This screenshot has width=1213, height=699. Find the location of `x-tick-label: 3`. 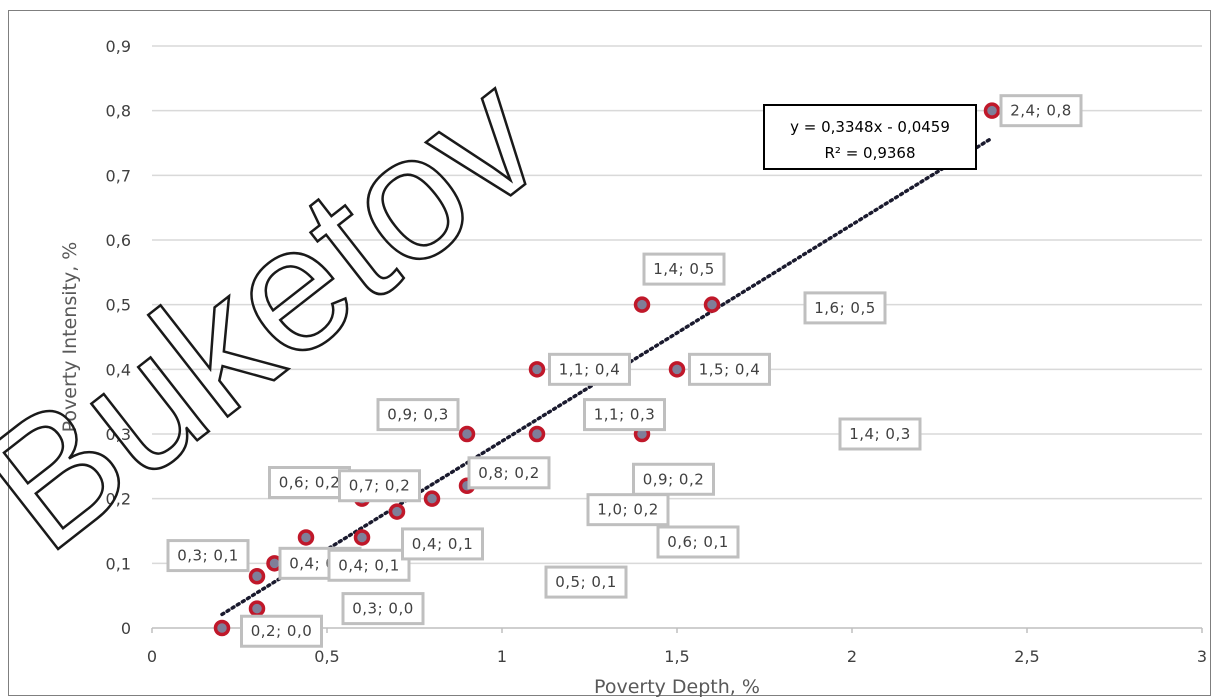

x-tick-label: 3 is located at coordinates (1202, 656).